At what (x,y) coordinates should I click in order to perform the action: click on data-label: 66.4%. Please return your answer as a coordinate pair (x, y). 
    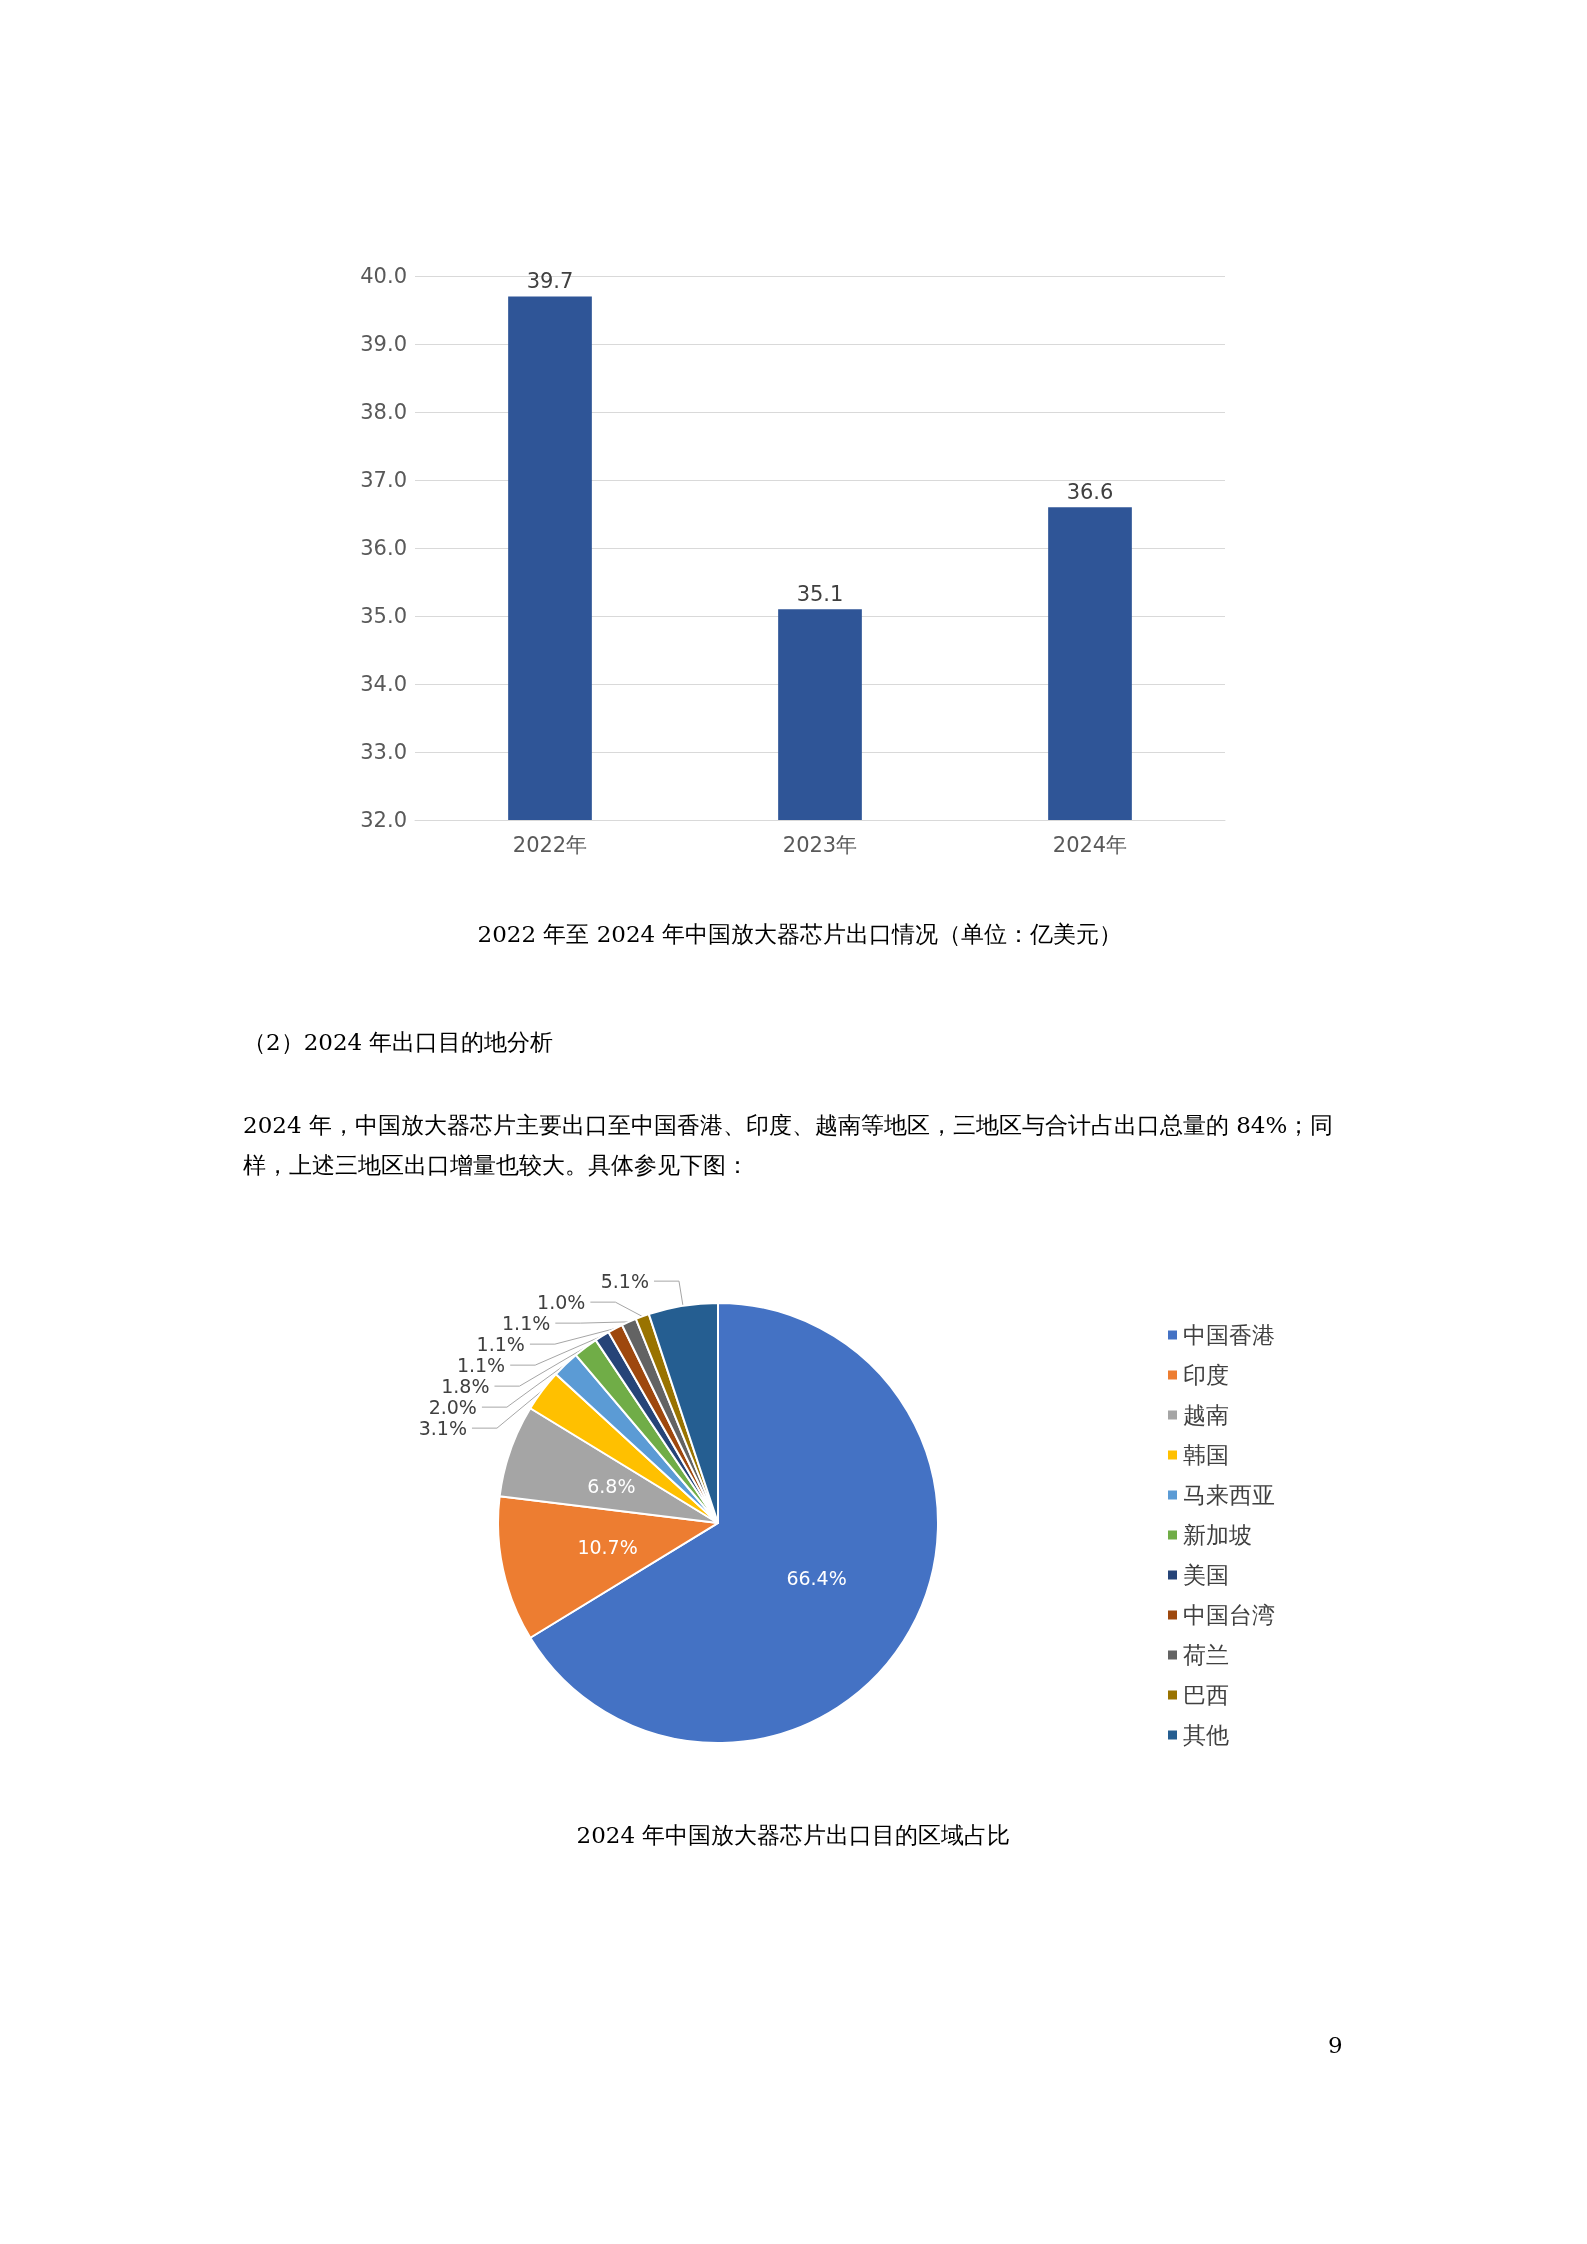
    Looking at the image, I should click on (816, 1578).